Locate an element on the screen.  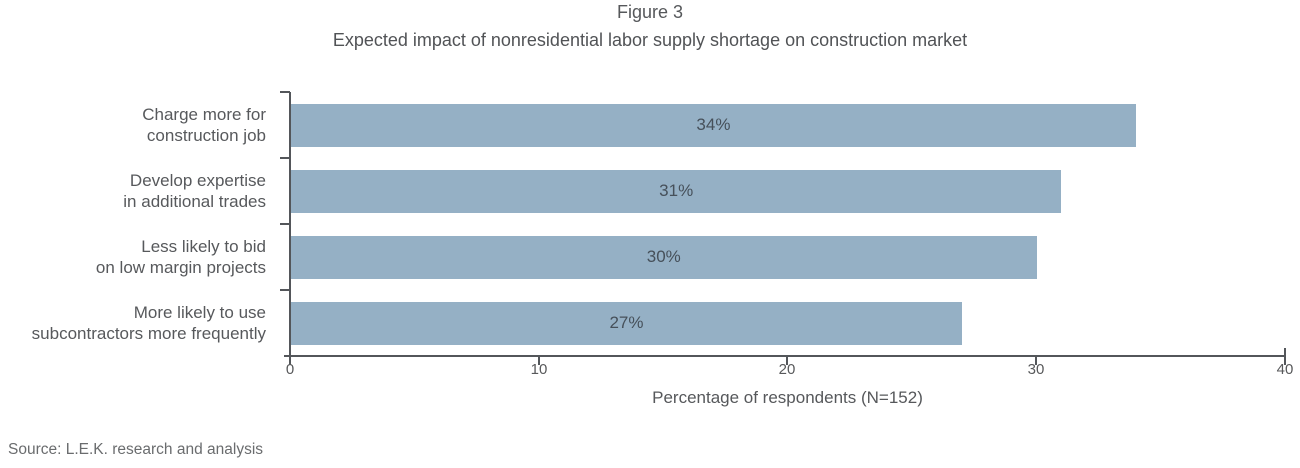
bar-track: 34% is located at coordinates (788, 125).